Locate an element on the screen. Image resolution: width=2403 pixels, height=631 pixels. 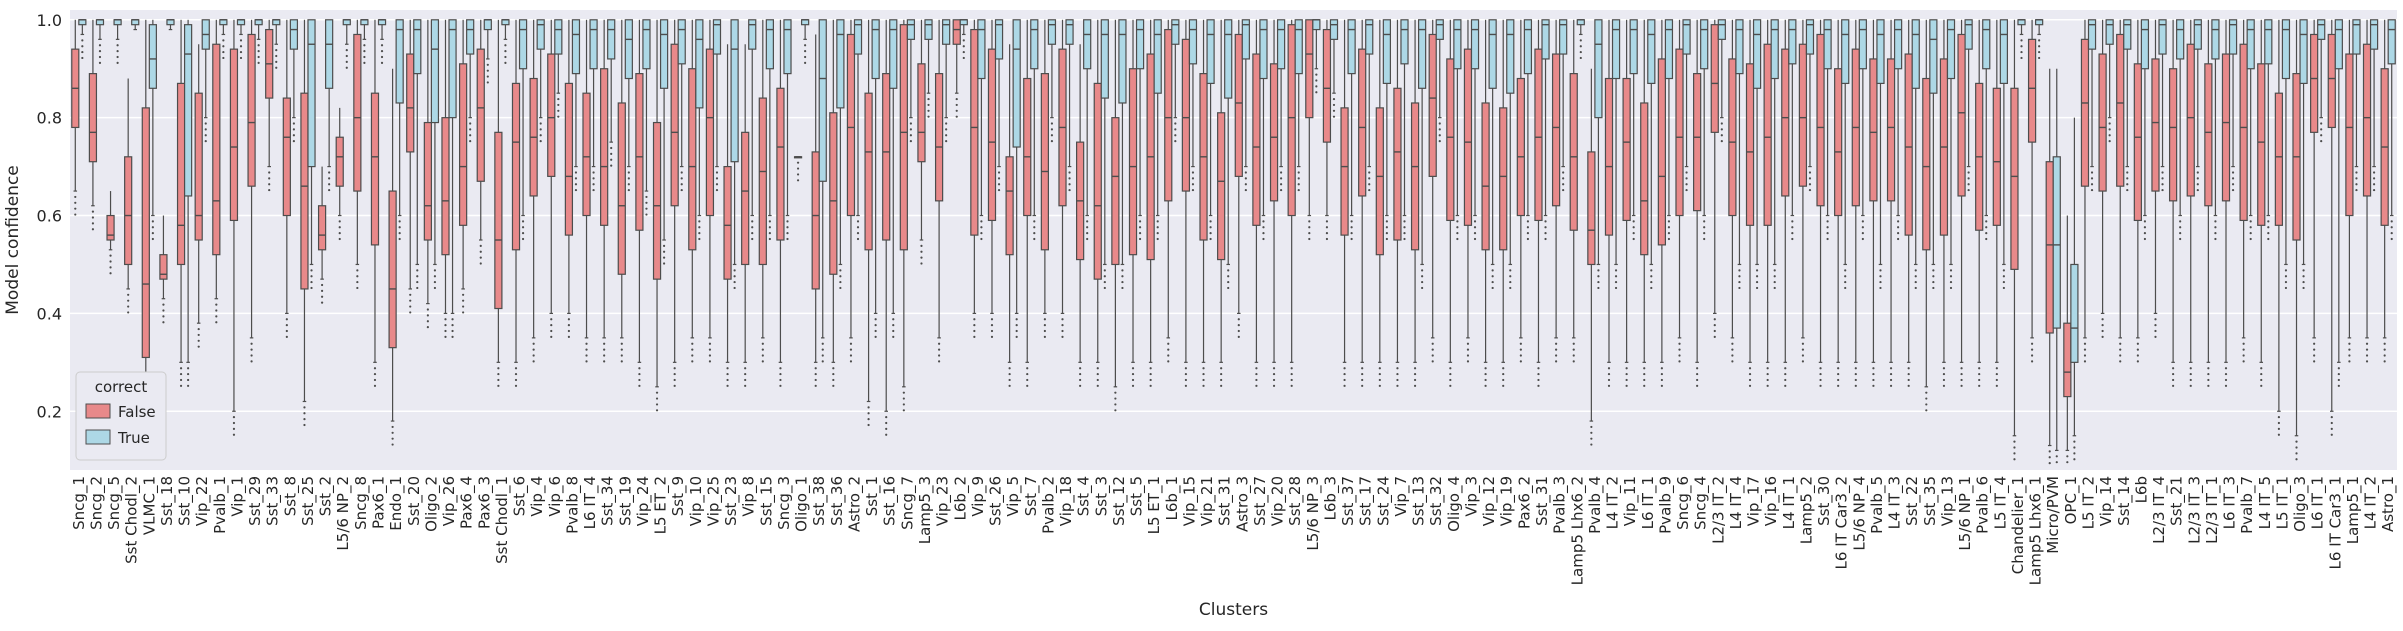
x-tick-label: Vip_13 is located at coordinates (1947, 501).